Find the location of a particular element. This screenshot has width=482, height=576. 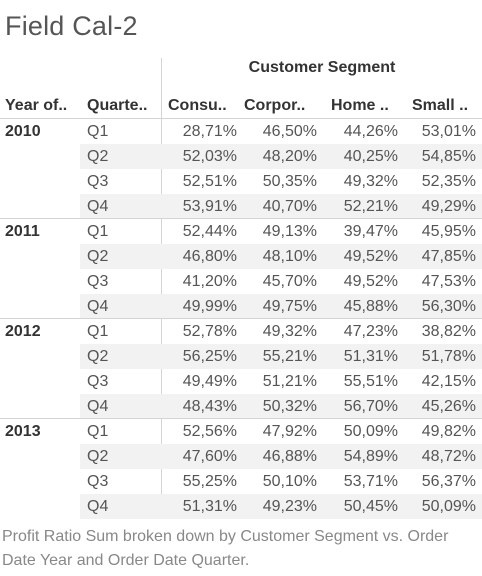

table-cell-value: 55,21% is located at coordinates (289, 356).